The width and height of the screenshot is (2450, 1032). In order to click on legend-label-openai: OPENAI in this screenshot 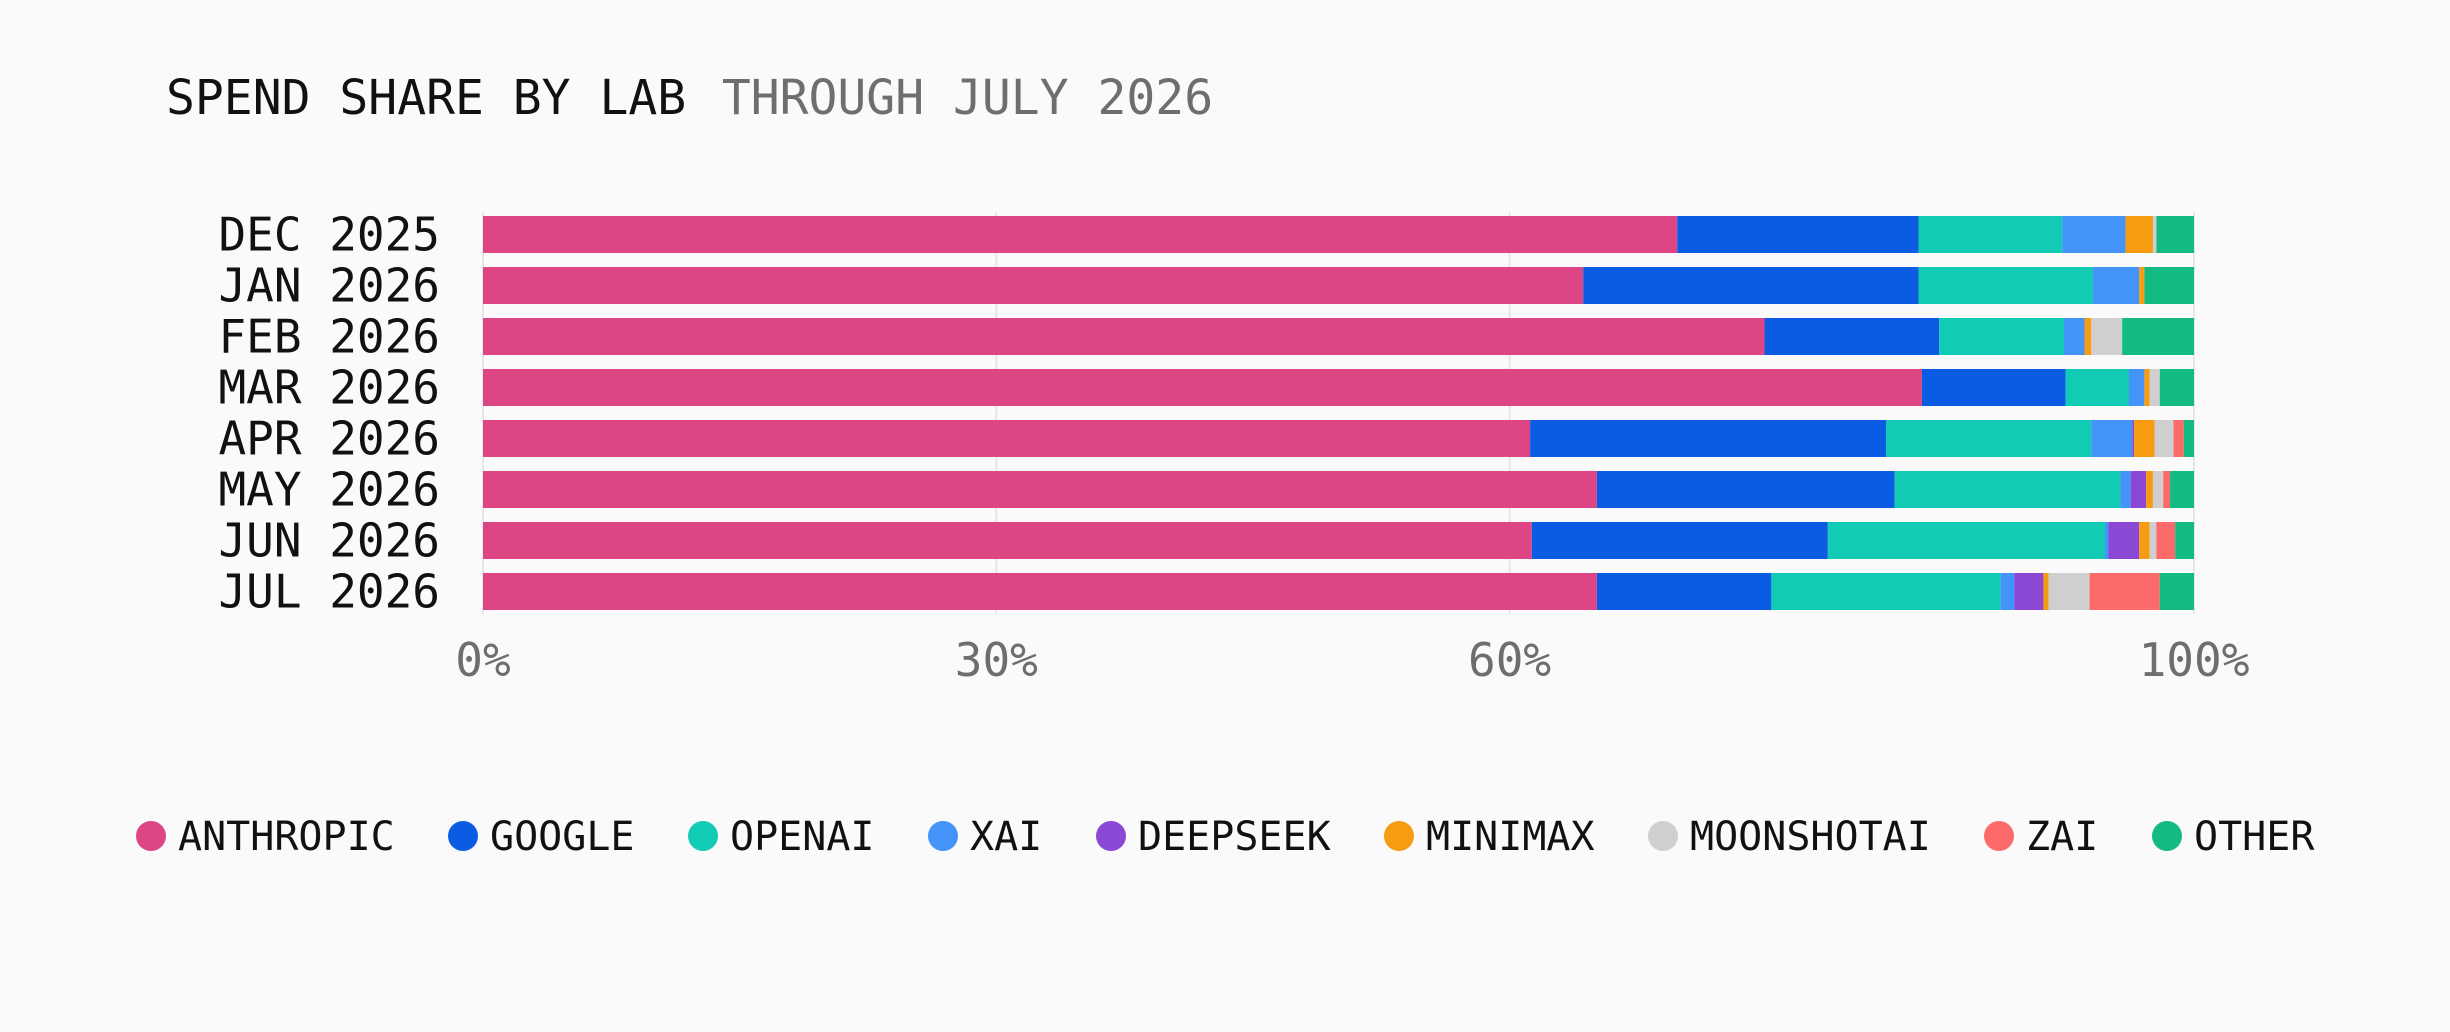, I will do `click(802, 837)`.